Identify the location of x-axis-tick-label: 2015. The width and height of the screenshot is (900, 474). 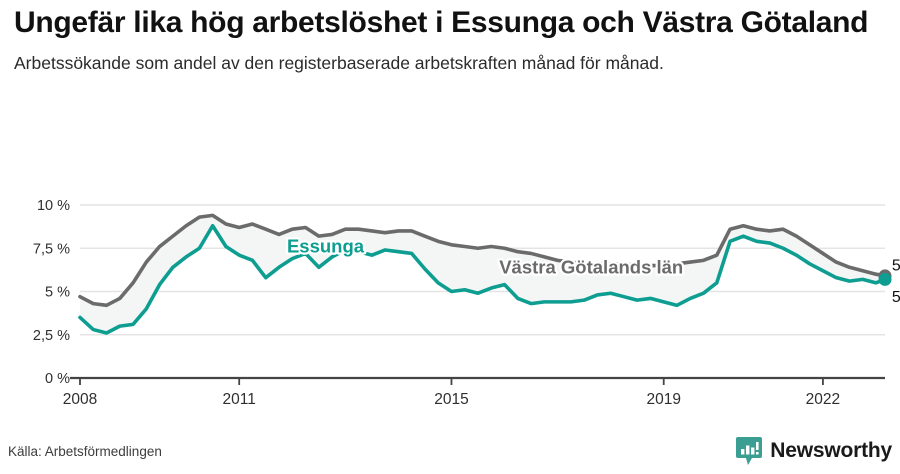
(451, 399).